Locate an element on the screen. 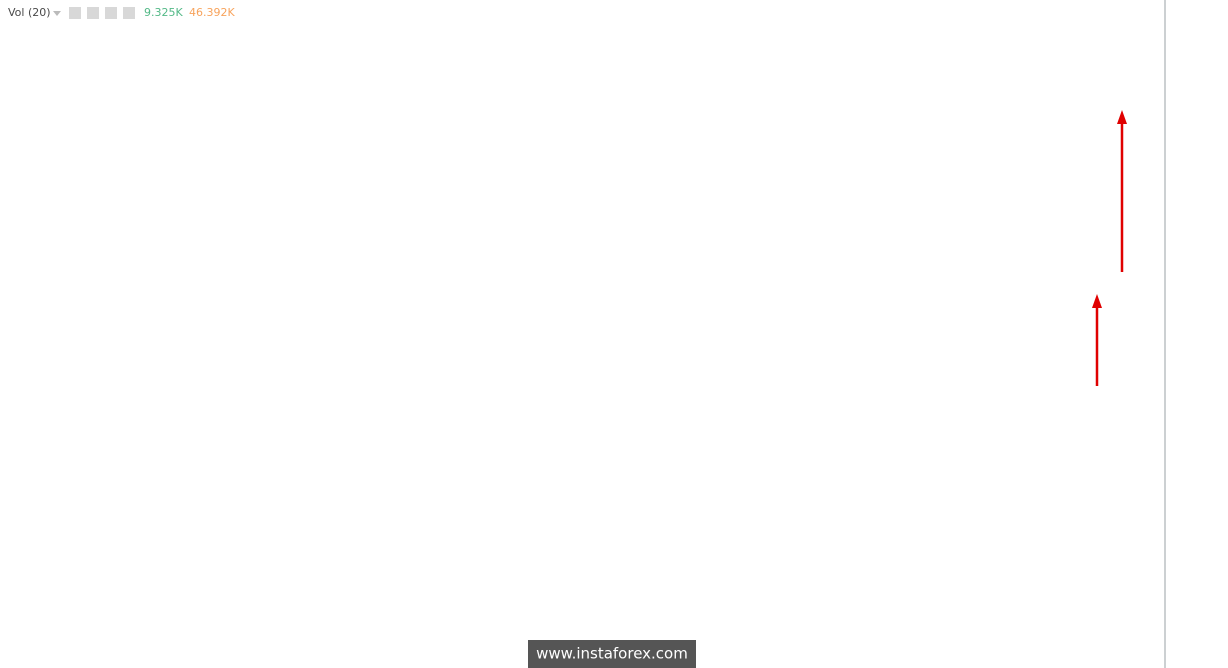 The image size is (1228, 668). legend-volume-ma: 46.392K is located at coordinates (212, 12).